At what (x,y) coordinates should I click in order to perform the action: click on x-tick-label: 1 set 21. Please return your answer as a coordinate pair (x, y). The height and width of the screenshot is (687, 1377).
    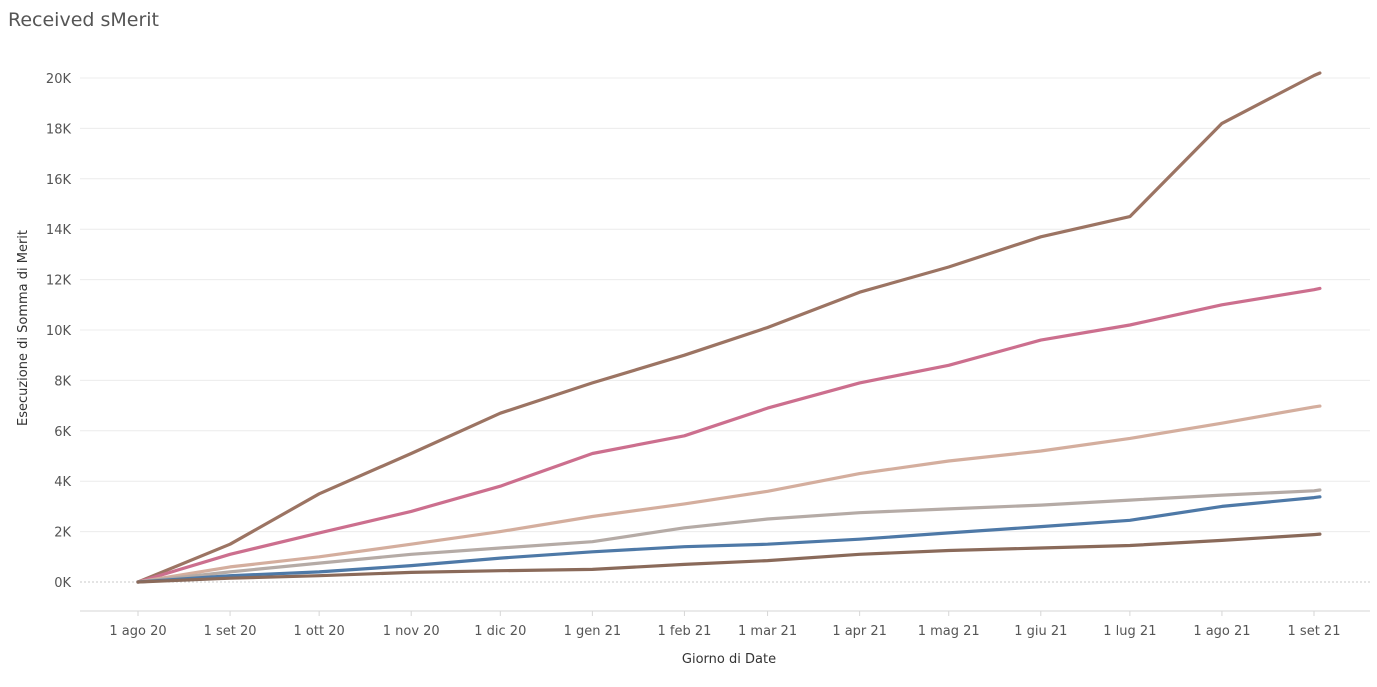
    Looking at the image, I should click on (1314, 631).